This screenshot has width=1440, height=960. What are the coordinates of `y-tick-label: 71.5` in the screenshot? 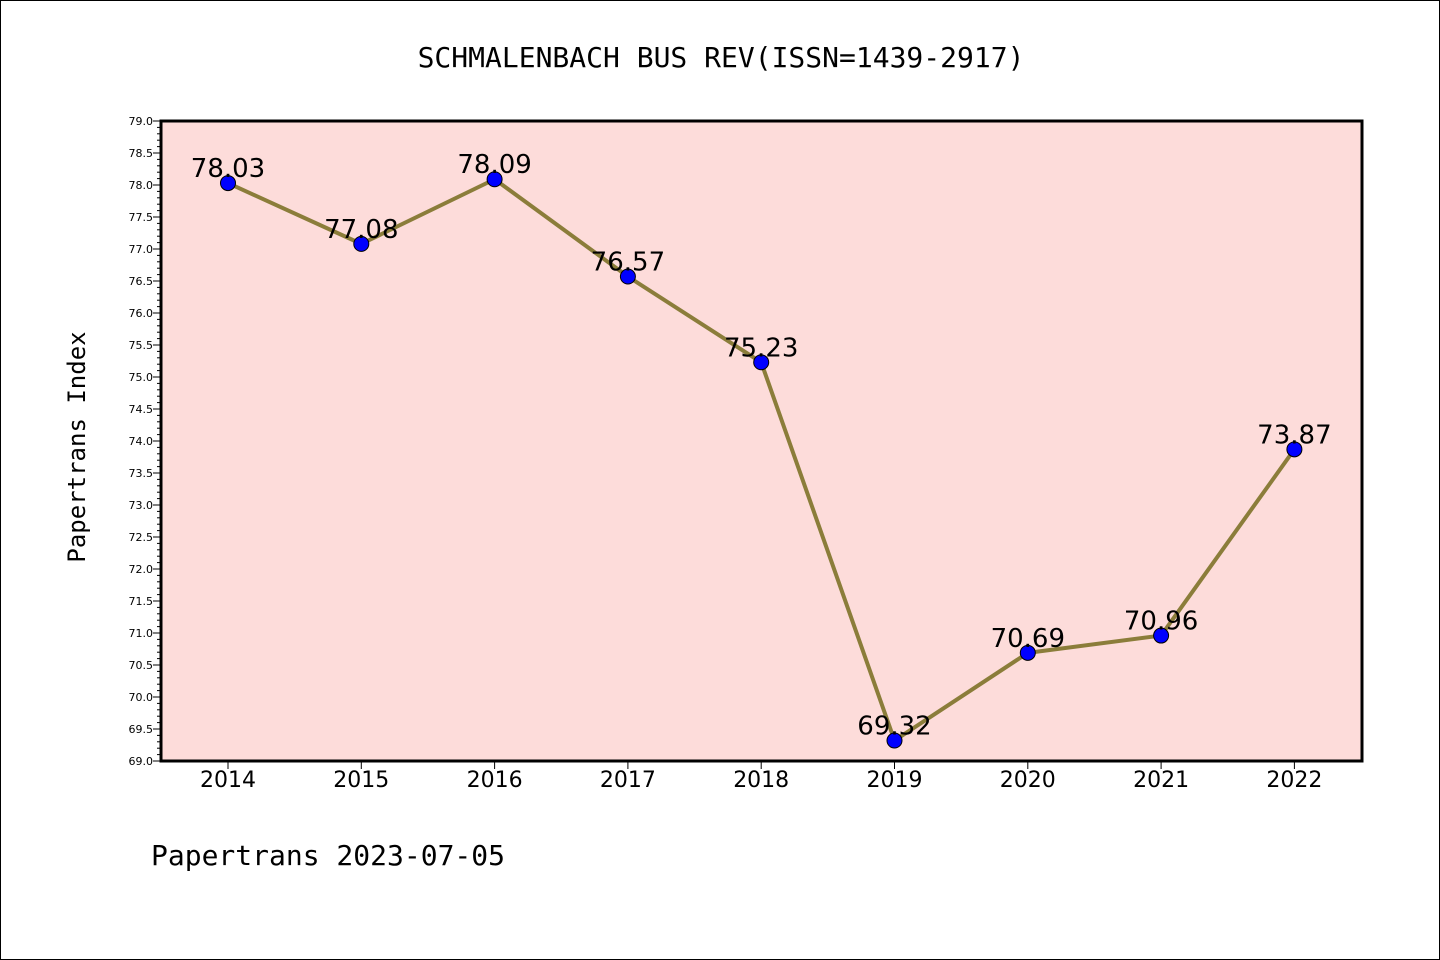 It's located at (141, 601).